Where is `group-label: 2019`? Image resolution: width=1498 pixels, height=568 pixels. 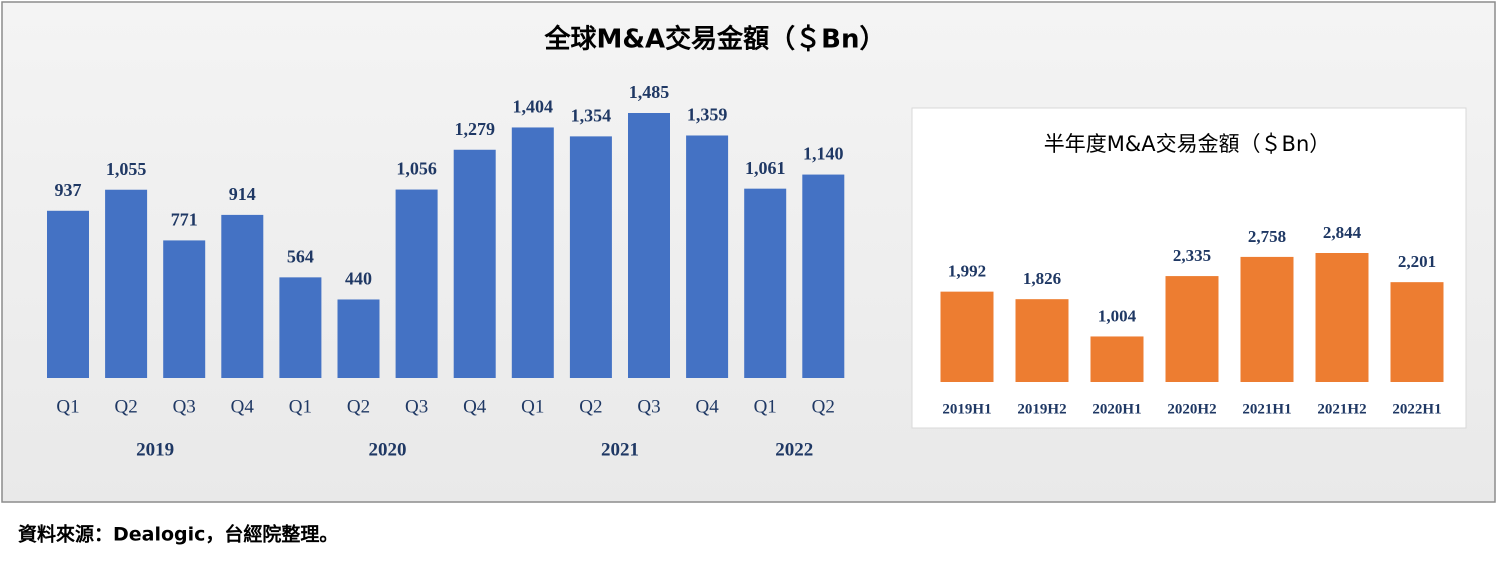
group-label: 2019 is located at coordinates (155, 449).